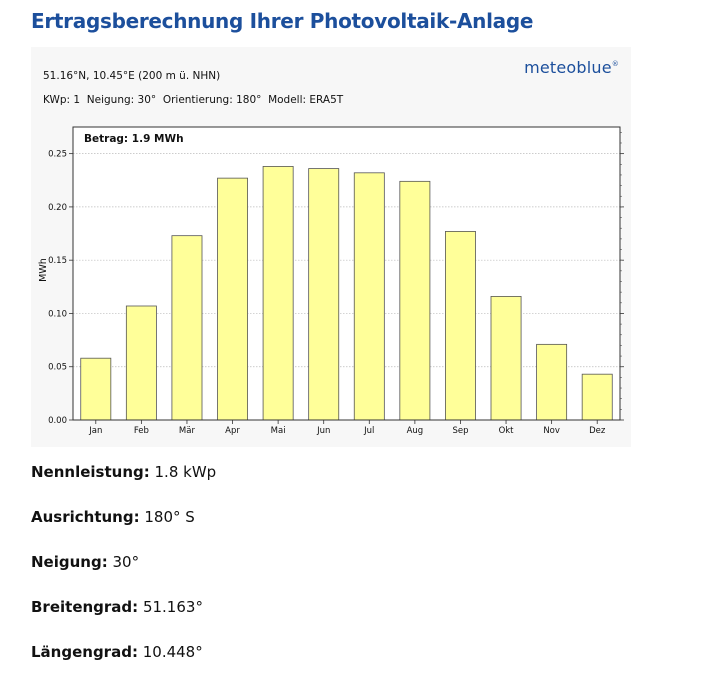 This screenshot has height=685, width=708. I want to click on x-tick-label: Aug, so click(415, 431).